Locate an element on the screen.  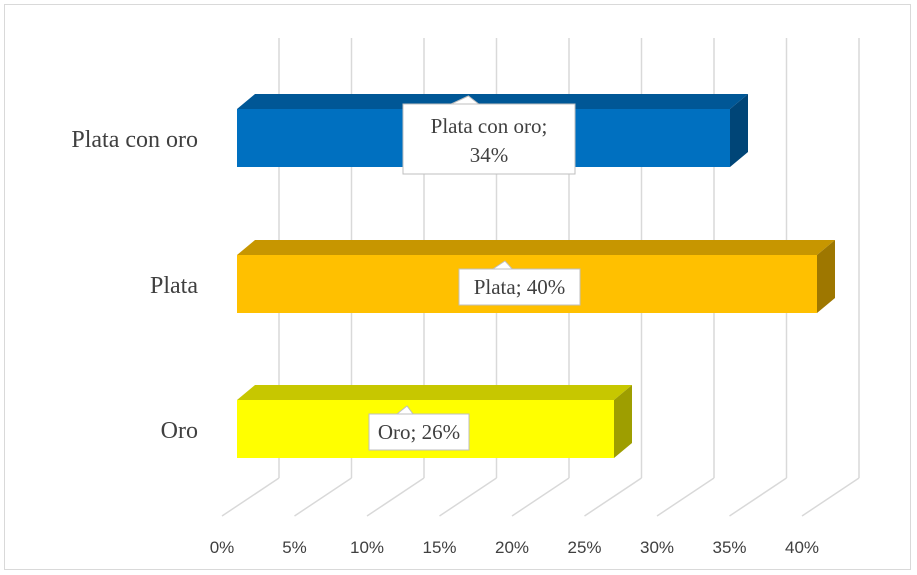
x-tick-label-4: 20% is located at coordinates (512, 547).